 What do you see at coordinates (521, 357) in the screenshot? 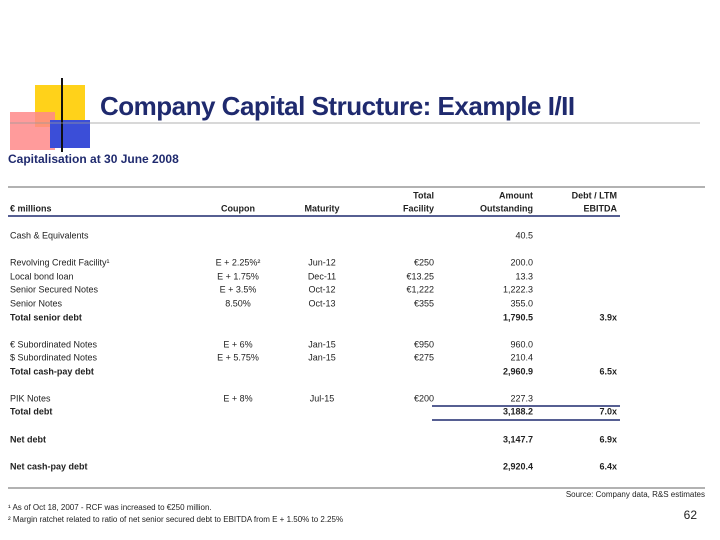
I see `cell-amount: 210.4` at bounding box center [521, 357].